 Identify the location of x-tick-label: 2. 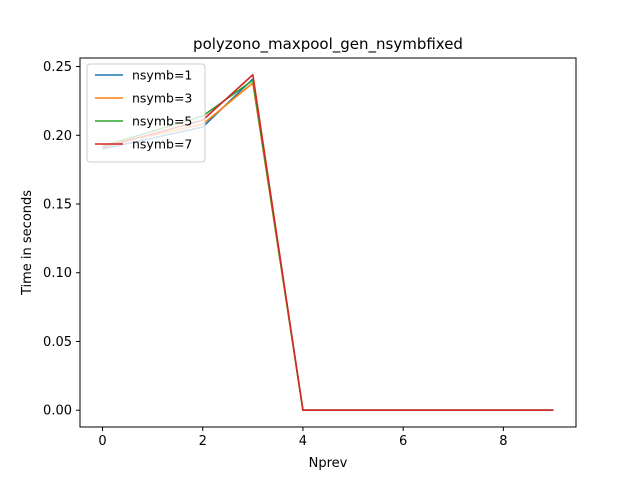
(203, 441).